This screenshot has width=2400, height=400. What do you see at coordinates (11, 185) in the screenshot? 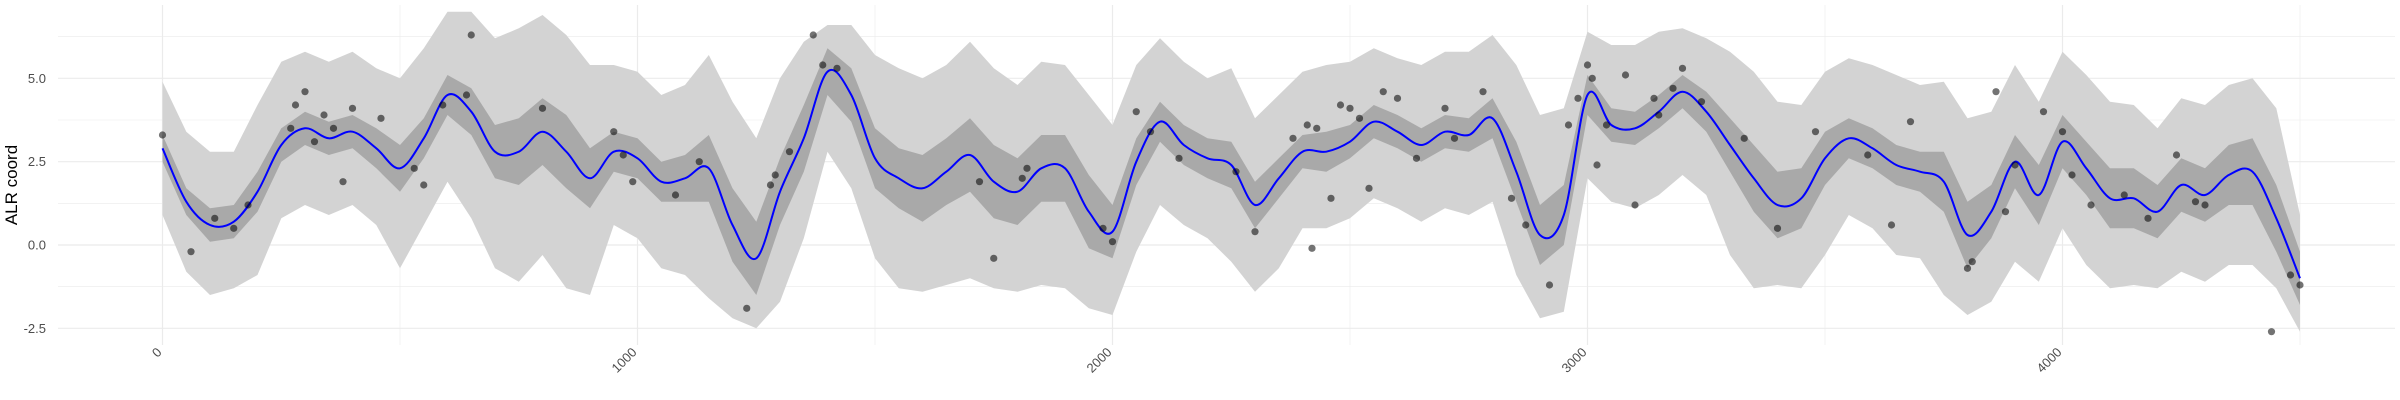
I see `y-axis-title: ALR coord` at bounding box center [11, 185].